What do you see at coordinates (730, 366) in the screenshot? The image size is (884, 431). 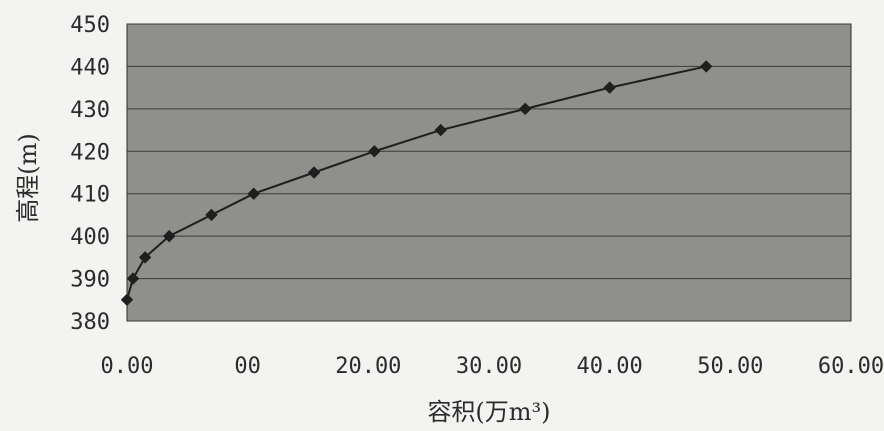 I see `x-tick-label-5: 50.00` at bounding box center [730, 366].